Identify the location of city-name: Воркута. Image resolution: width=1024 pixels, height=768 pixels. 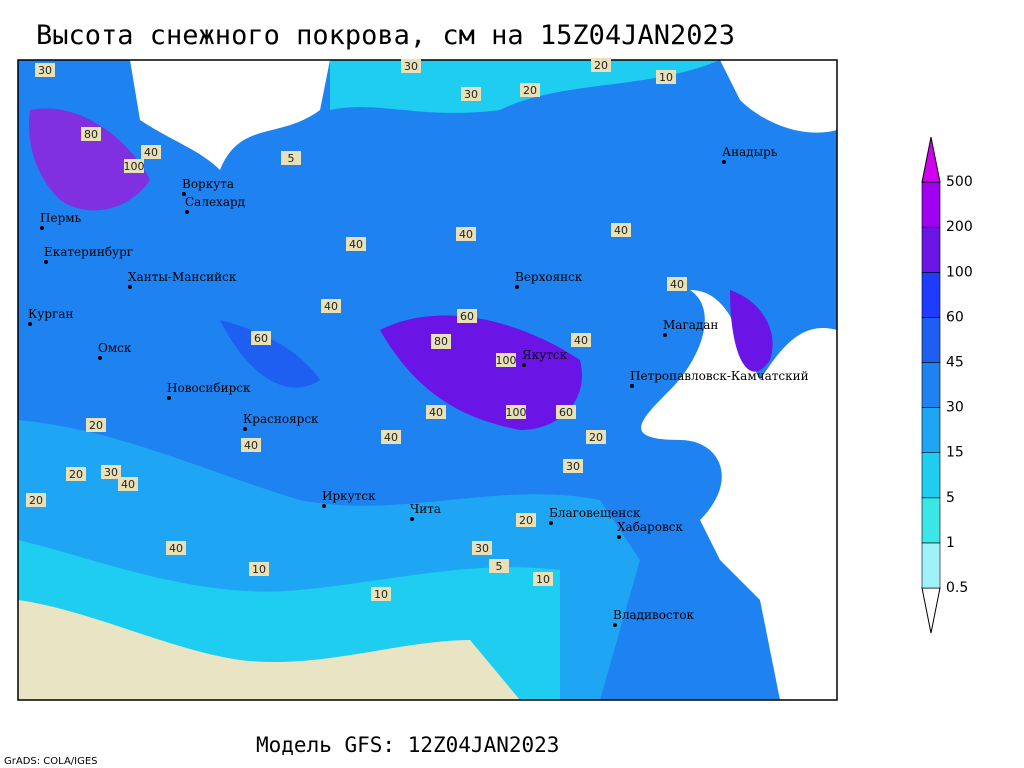
(208, 184).